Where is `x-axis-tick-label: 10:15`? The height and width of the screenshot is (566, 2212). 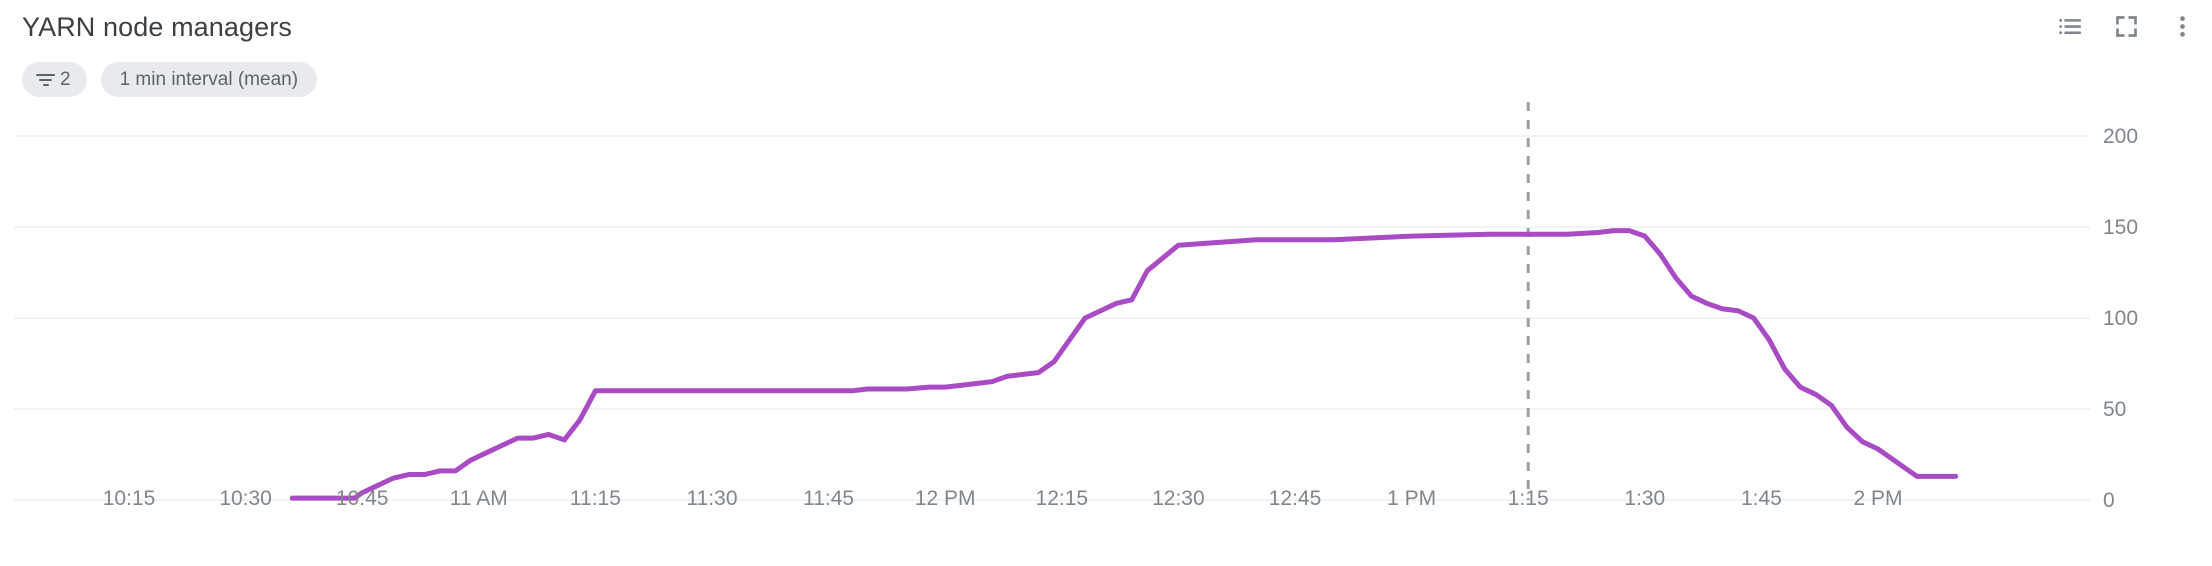 x-axis-tick-label: 10:15 is located at coordinates (129, 498).